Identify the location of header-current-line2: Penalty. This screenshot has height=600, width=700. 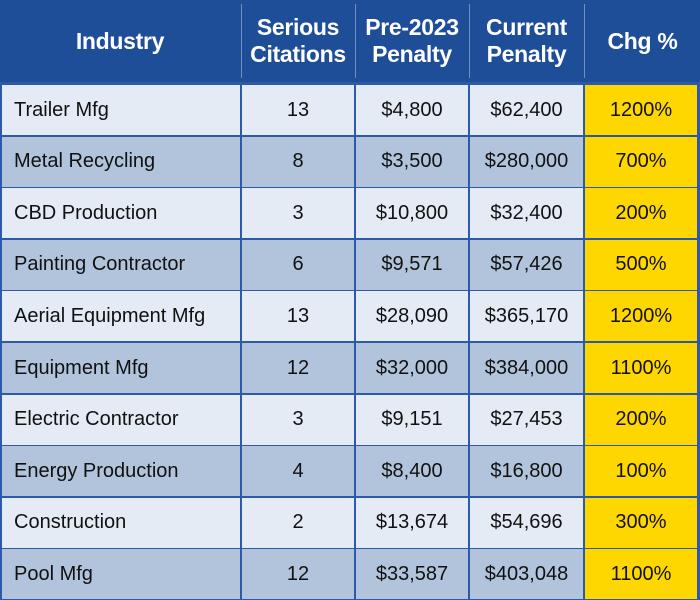
(526, 54).